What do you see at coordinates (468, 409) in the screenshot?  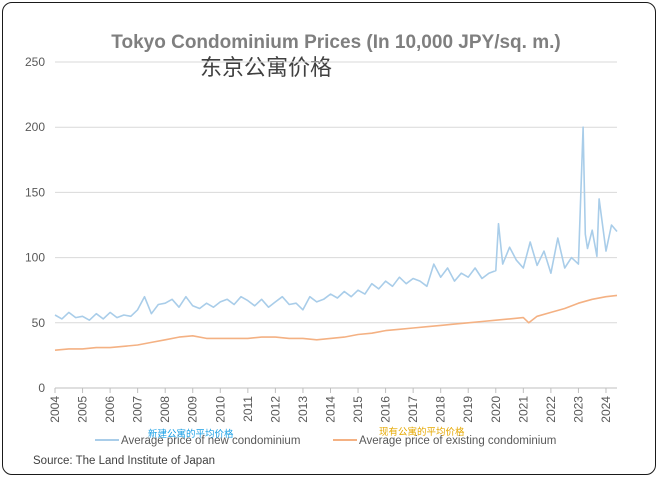 I see `x-tick-label: 2019` at bounding box center [468, 409].